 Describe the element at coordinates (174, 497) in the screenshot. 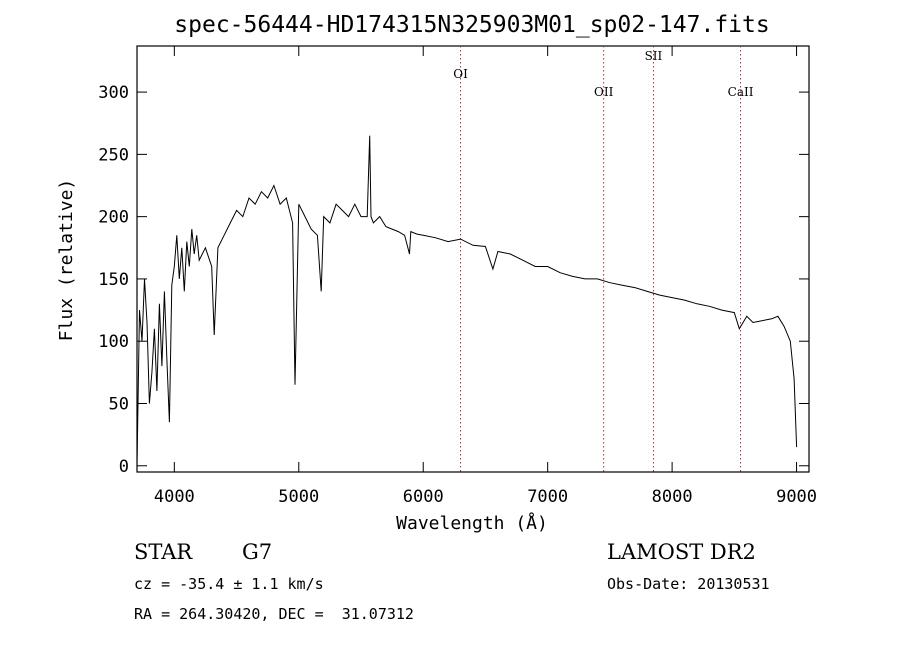

I see `x-tick-label: 4000` at that location.